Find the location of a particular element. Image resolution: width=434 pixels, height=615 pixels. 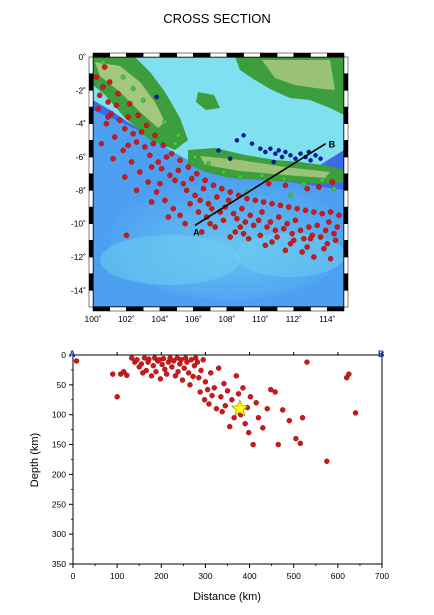

map-x-tick-label: 102˚ is located at coordinates (126, 319).